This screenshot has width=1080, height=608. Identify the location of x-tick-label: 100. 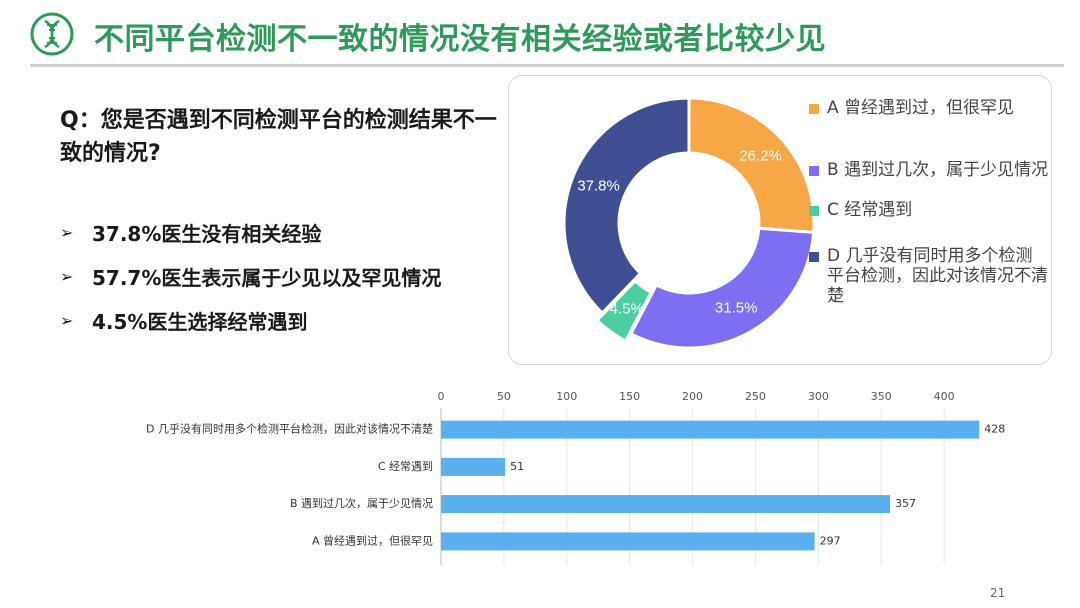
(566, 396).